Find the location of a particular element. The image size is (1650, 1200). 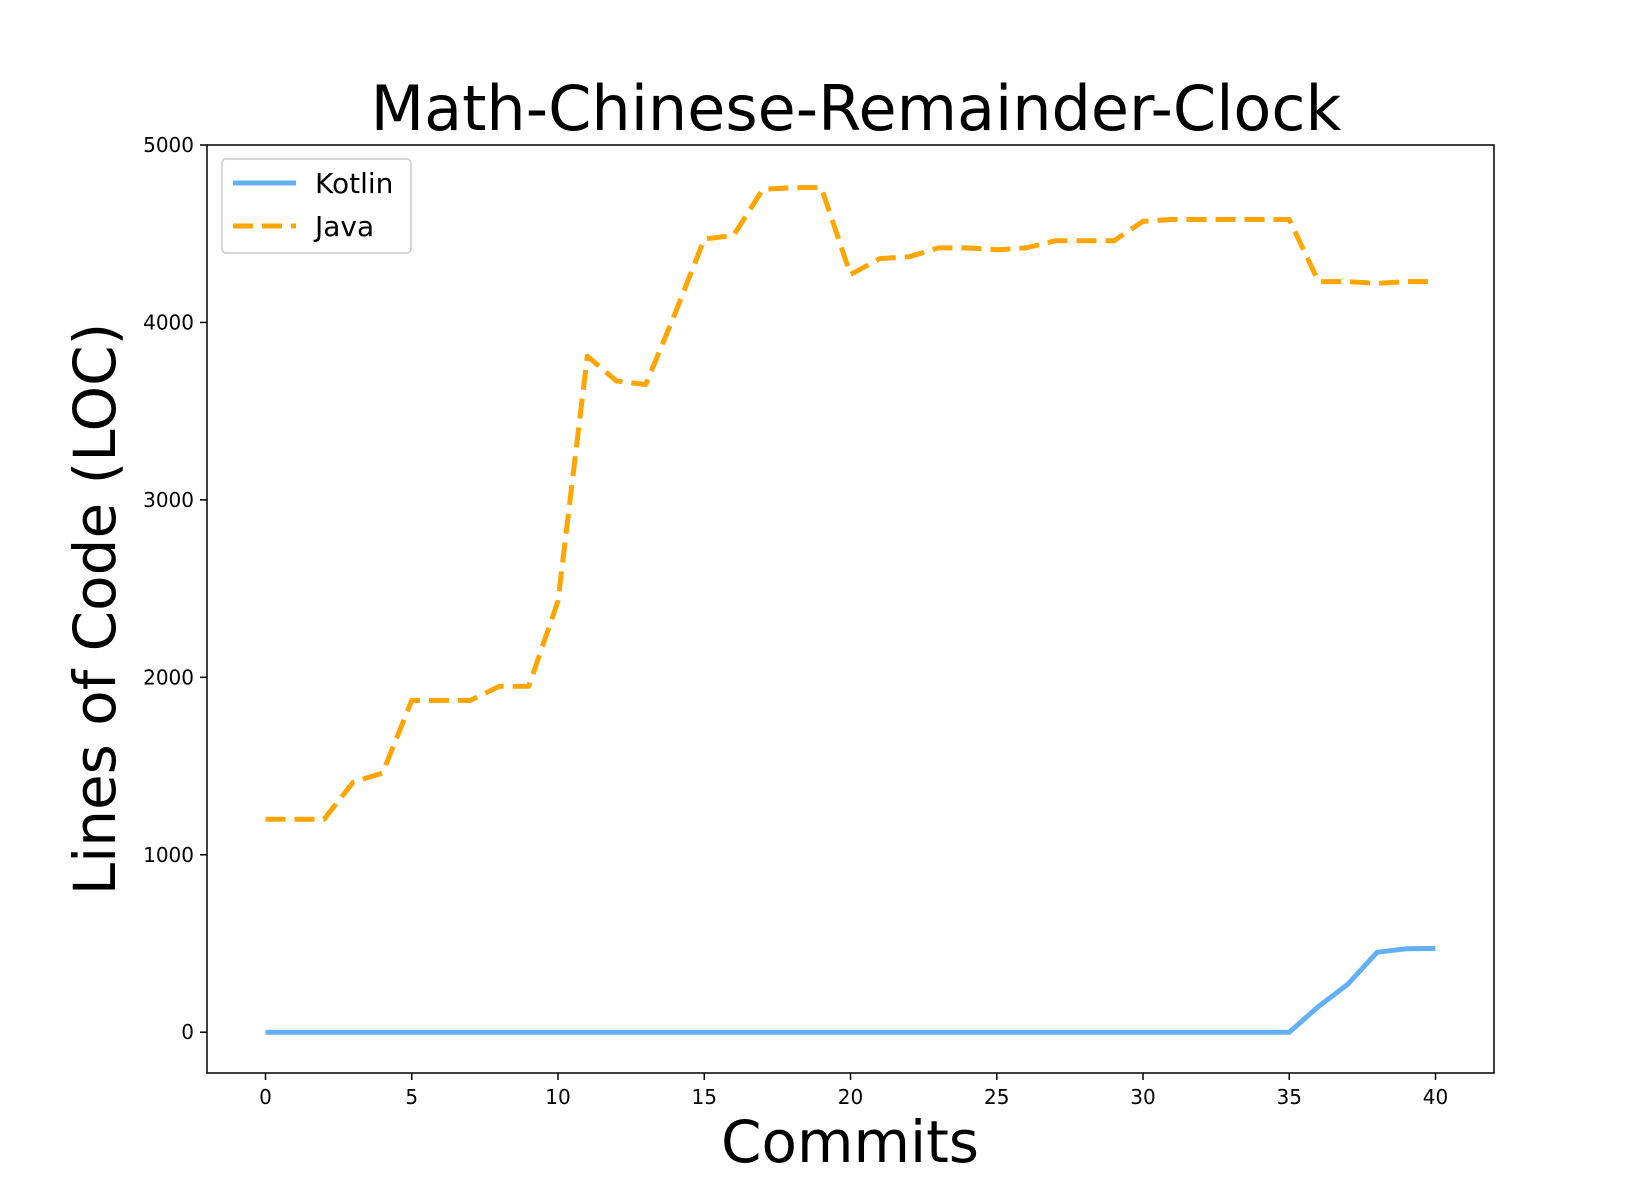

x-tick-label: 10 is located at coordinates (557, 1097).